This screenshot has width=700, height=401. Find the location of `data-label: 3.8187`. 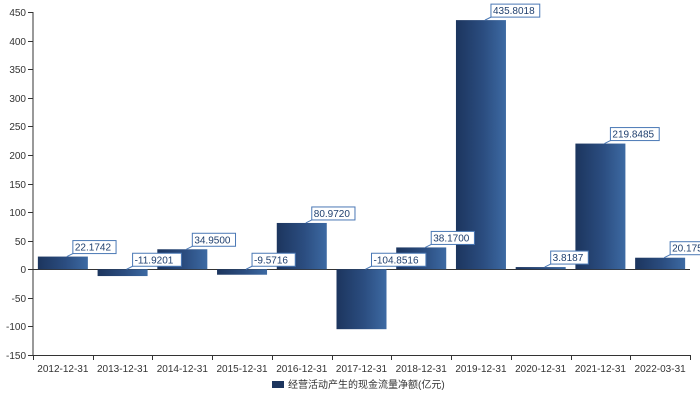

data-label: 3.8187 is located at coordinates (568, 258).